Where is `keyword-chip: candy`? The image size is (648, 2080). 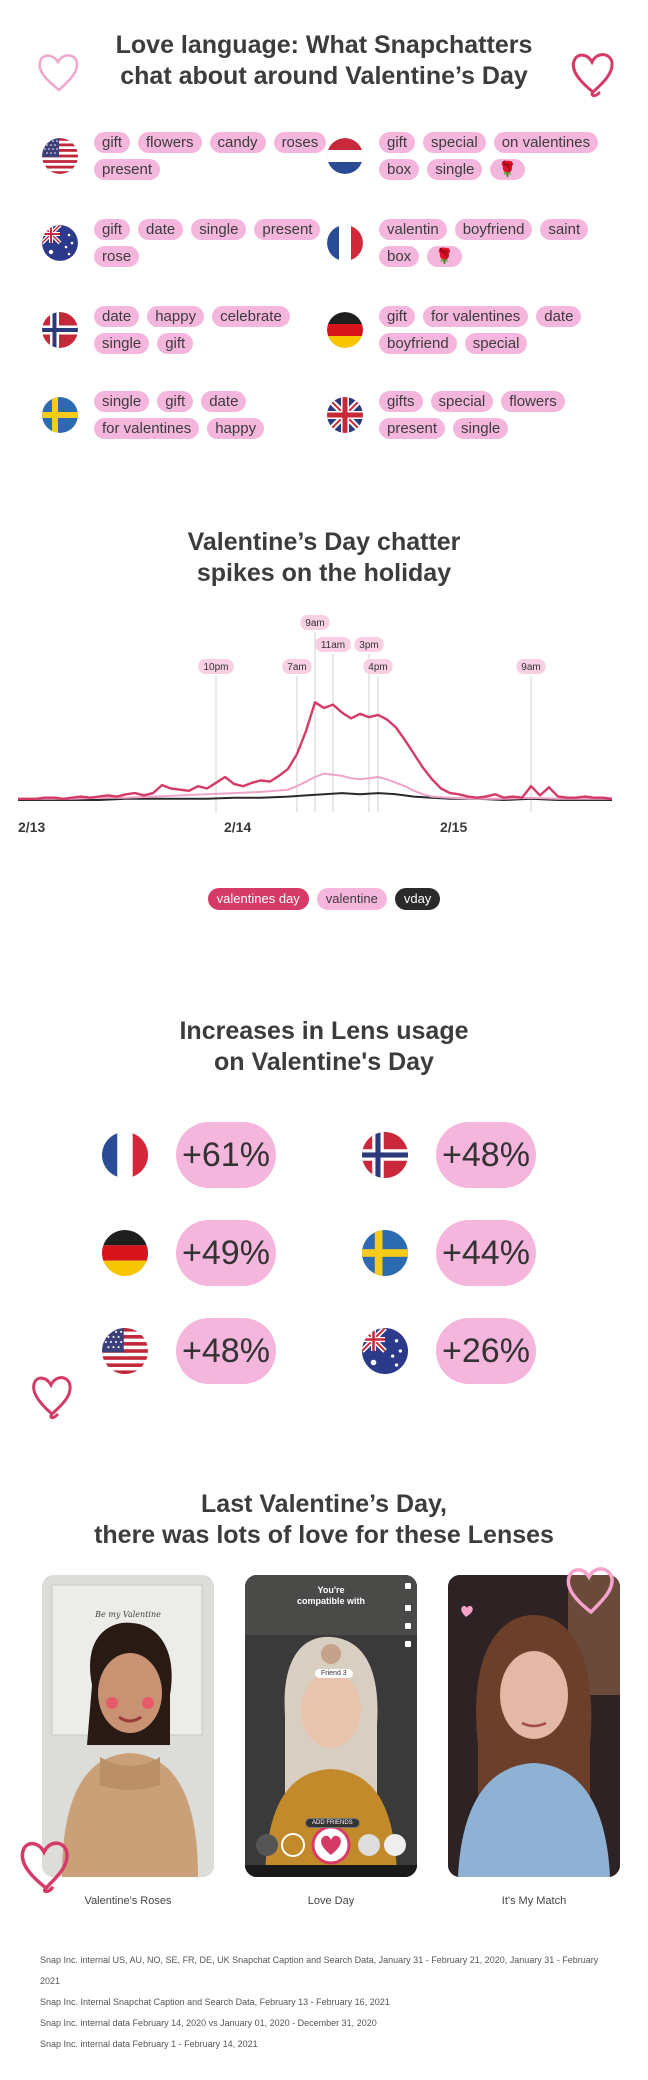
keyword-chip: candy is located at coordinates (237, 142).